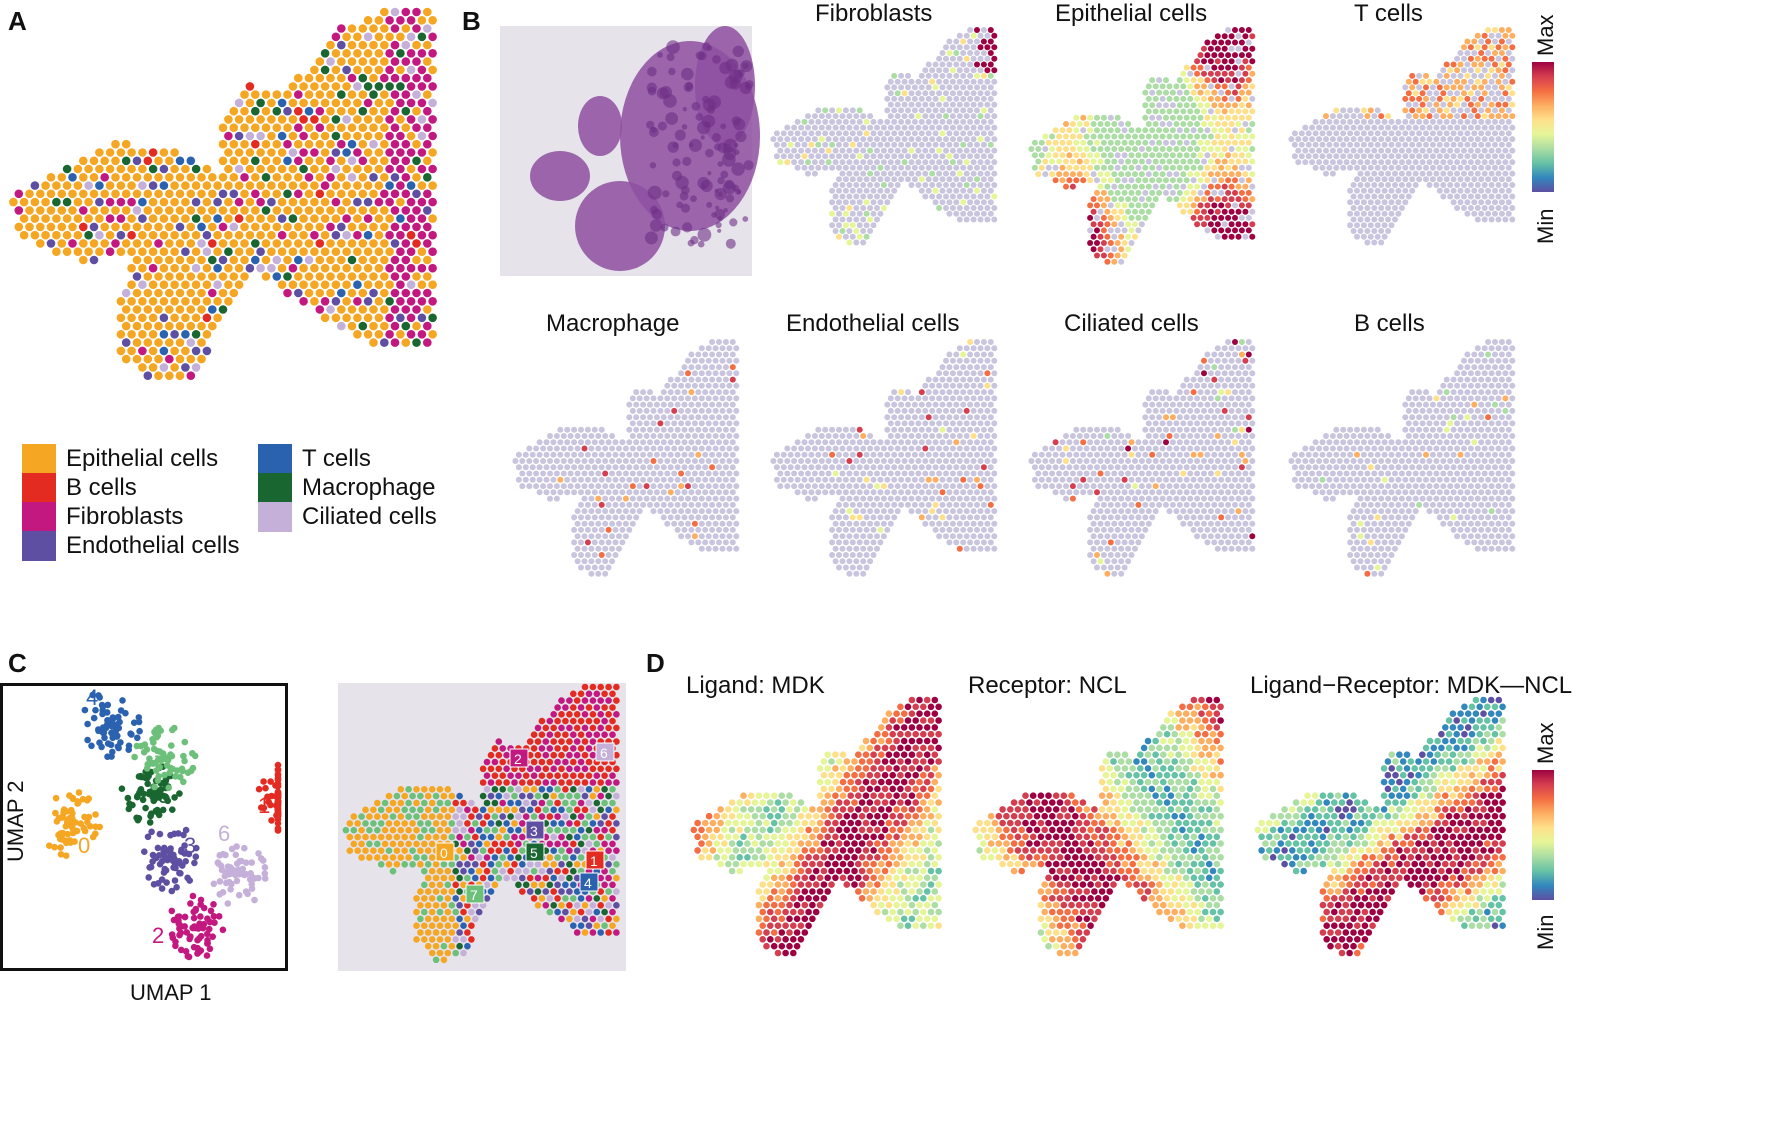 This screenshot has width=1772, height=1128. Describe the element at coordinates (700, 55) in the screenshot. I see `tissue-texture` at that location.